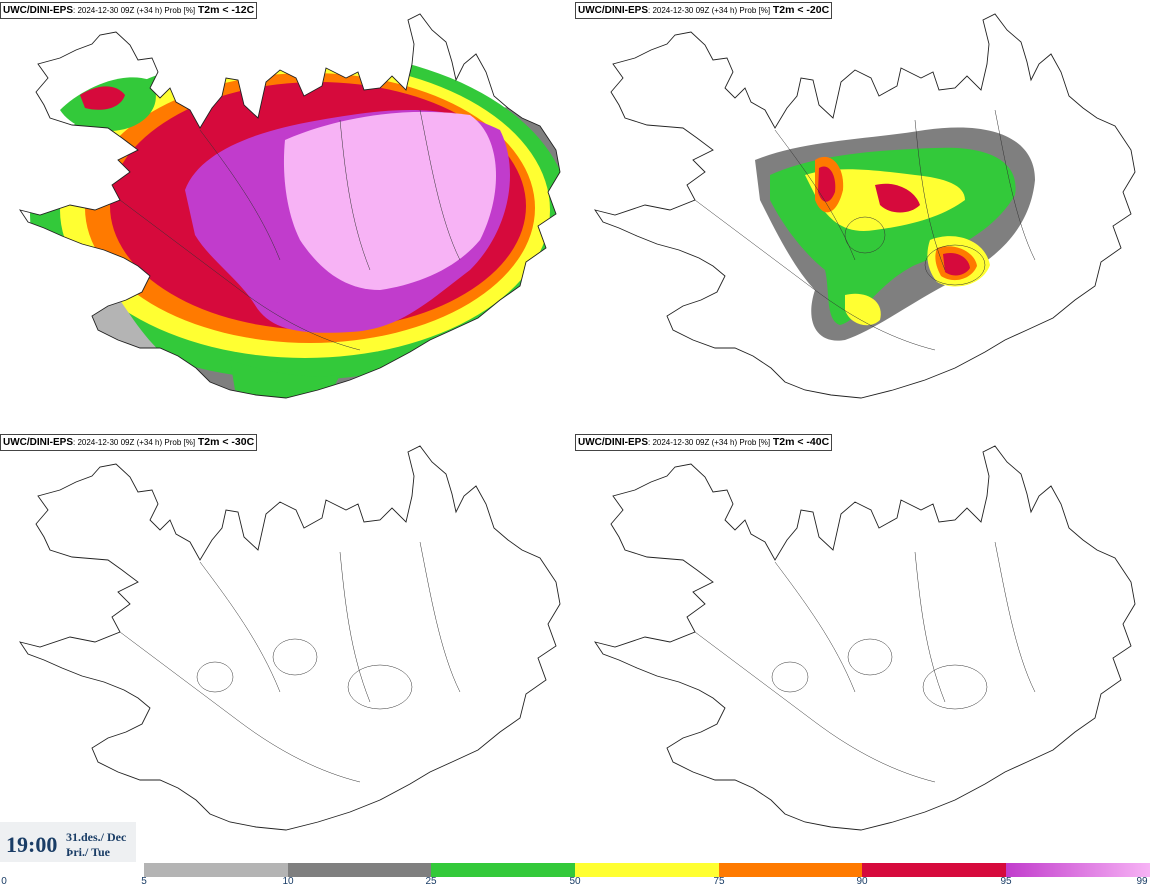 The width and height of the screenshot is (1150, 891). Describe the element at coordinates (288, 881) in the screenshot. I see `colorbar-tick: 10` at that location.